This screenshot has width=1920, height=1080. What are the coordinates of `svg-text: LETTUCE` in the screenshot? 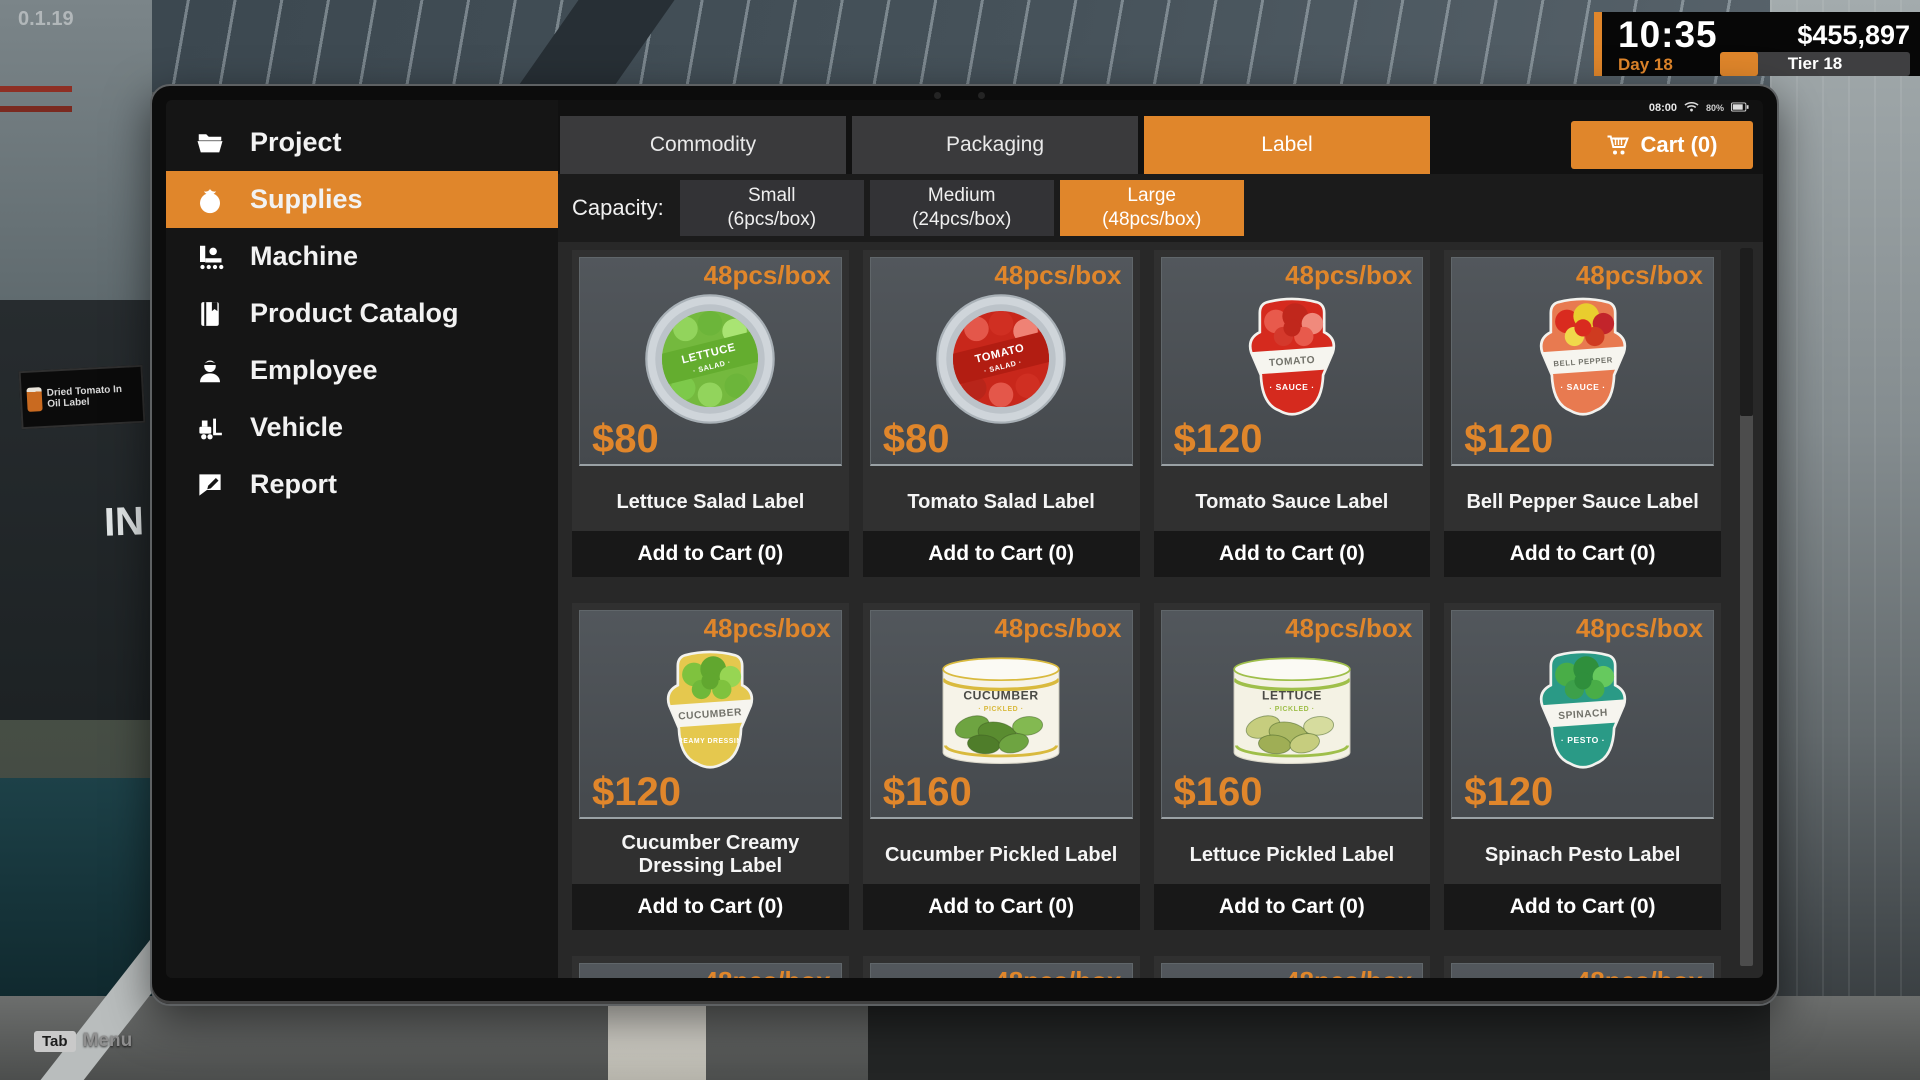 It's located at (1292, 695).